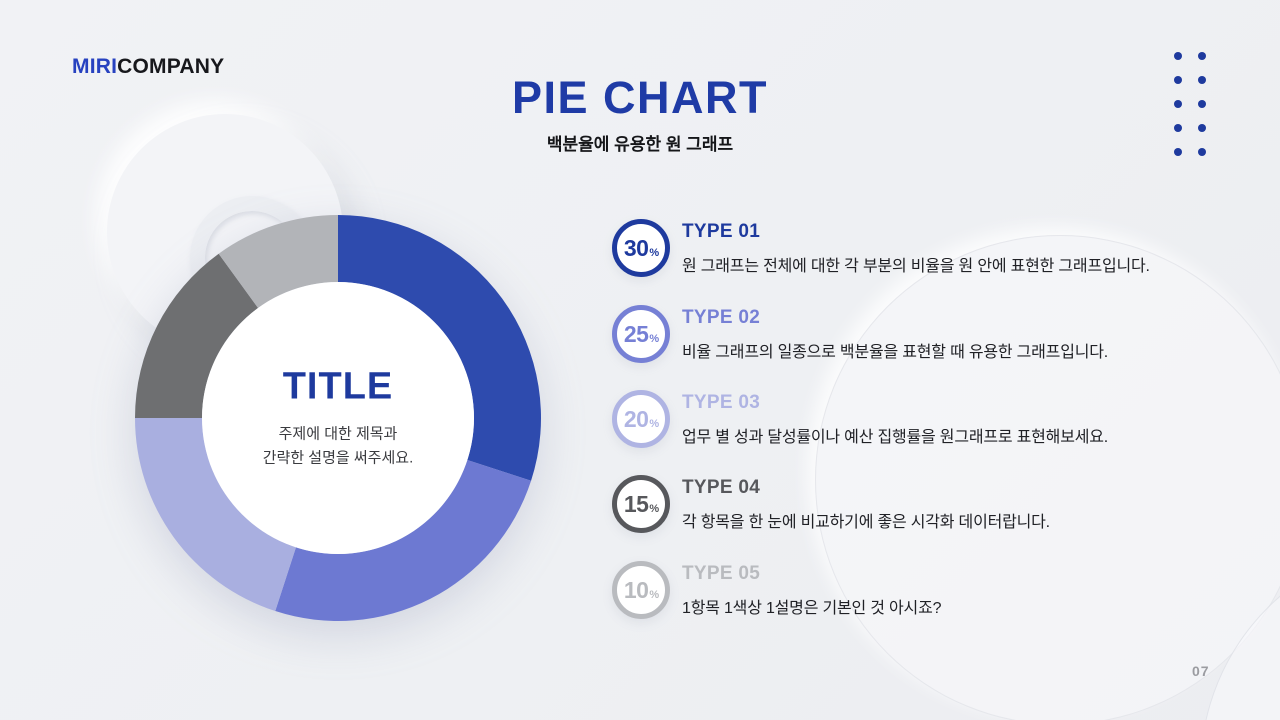  What do you see at coordinates (932, 504) in the screenshot?
I see `type-text-4: TYPE 04 각 항목을 한 눈에 비교하기에 좋은 시각화 데이터랍니다.` at bounding box center [932, 504].